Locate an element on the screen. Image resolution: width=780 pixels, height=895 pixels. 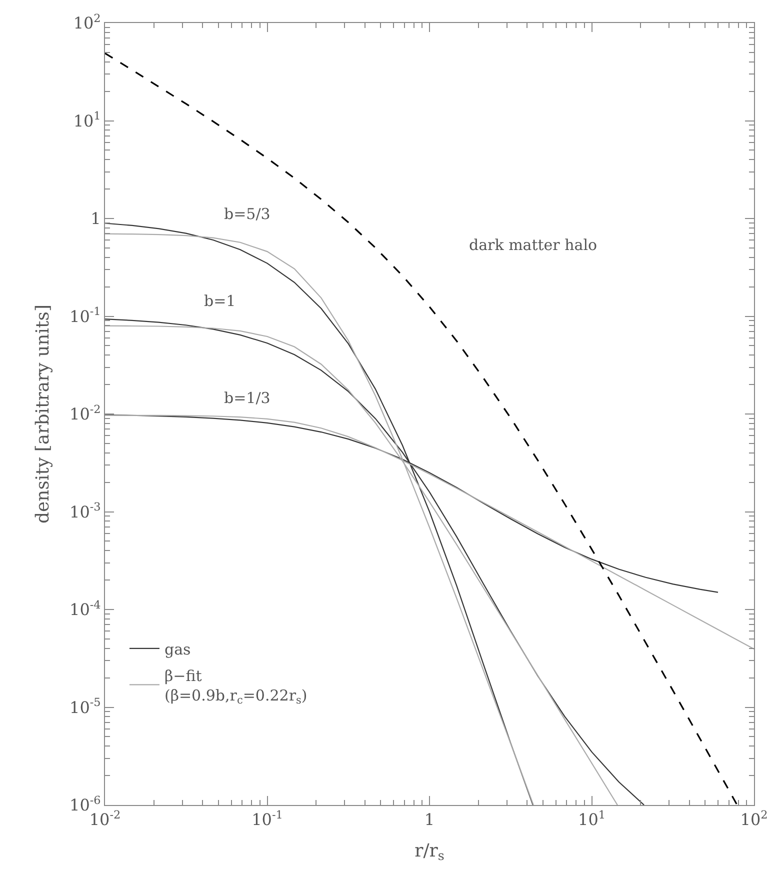
x-axis-title: r/r$_{s}$ is located at coordinates (429, 852).